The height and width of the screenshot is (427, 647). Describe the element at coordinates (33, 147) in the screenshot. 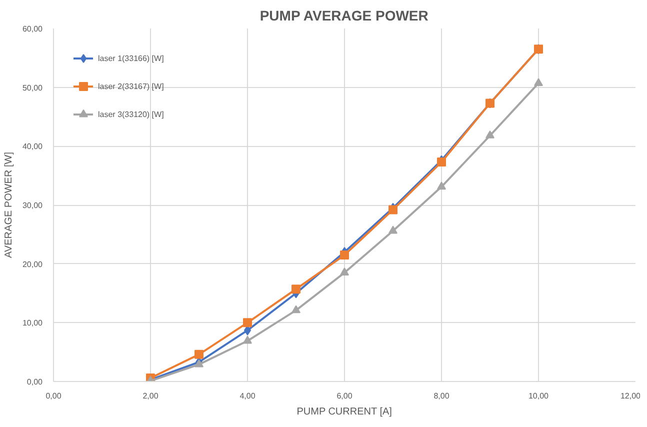

I see `y-tick-label: 40,00` at that location.